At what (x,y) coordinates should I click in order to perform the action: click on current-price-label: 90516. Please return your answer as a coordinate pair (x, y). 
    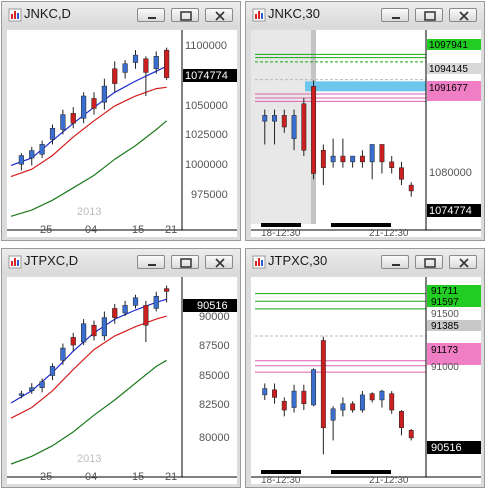
    Looking at the image, I should click on (212, 306).